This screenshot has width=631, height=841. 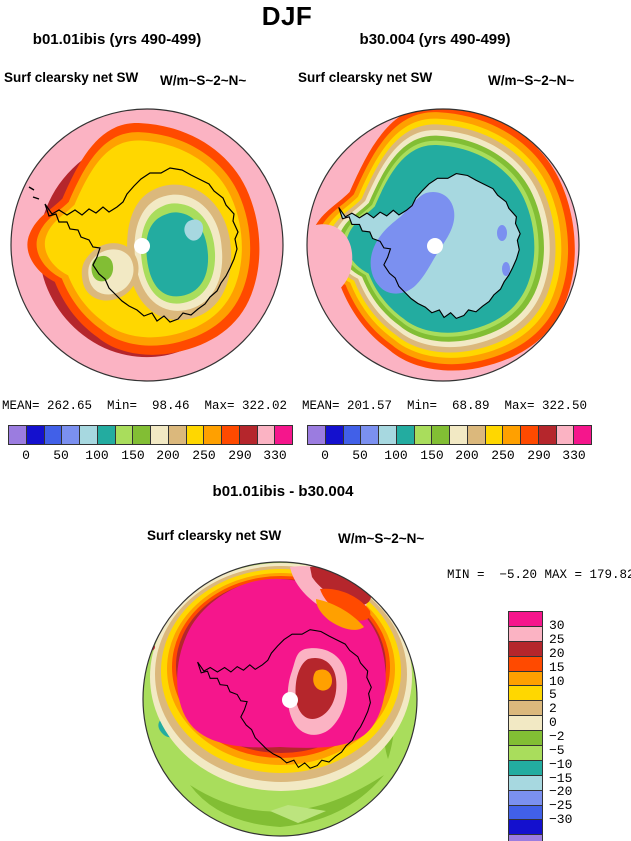 I want to click on map-diff-contours, so click(x=280, y=699).